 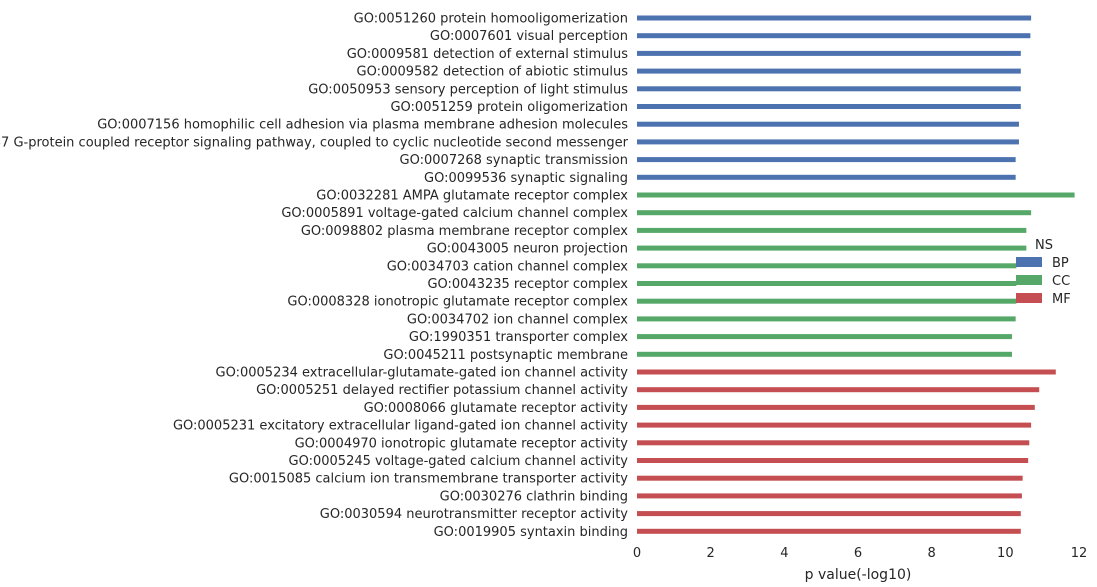 I want to click on legend-label-cc: CC, so click(x=1061, y=281).